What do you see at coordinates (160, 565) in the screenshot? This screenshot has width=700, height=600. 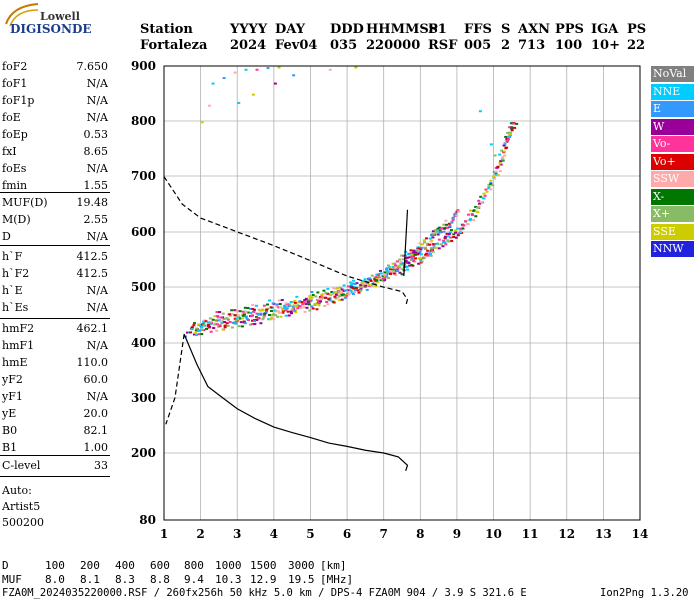 I see `footer-d-value: 600` at bounding box center [160, 565].